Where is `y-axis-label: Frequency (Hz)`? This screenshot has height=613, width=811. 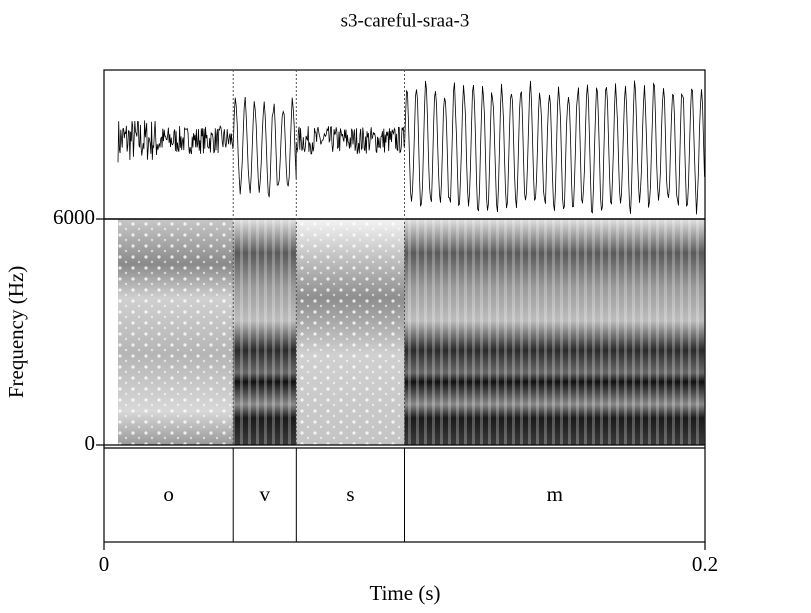
y-axis-label: Frequency (Hz) is located at coordinates (16, 332).